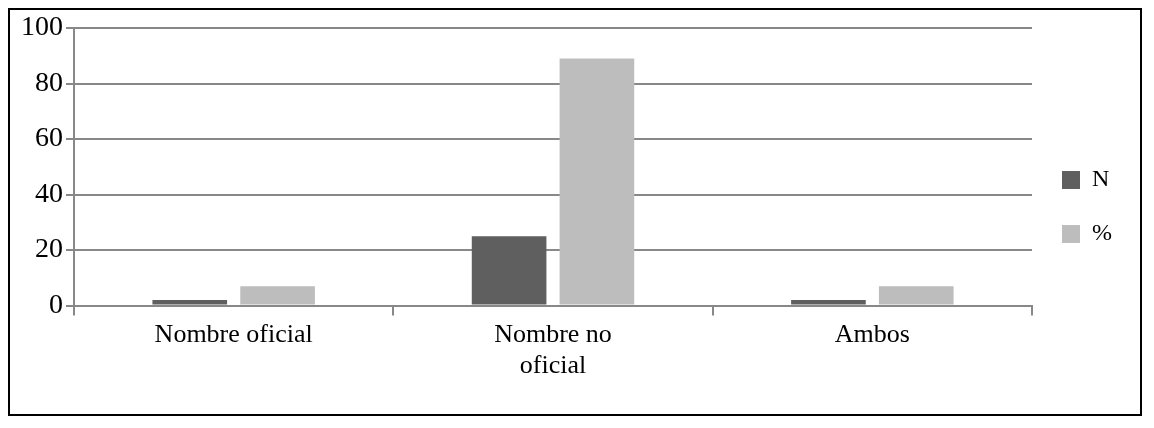  I want to click on x-tick-label: Nombre no oficial, so click(553, 349).